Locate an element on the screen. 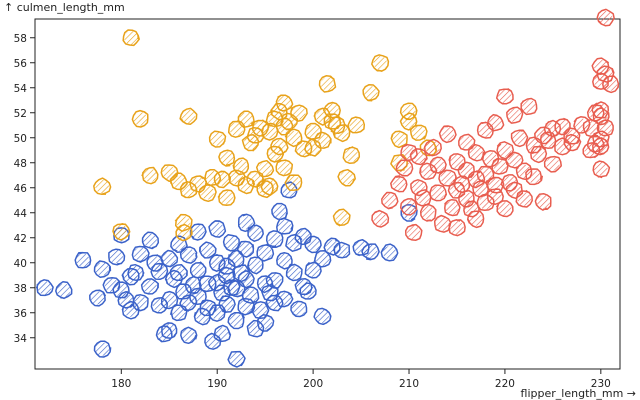 The height and width of the screenshot is (400, 640). y-tick-label: 50 is located at coordinates (20, 139).